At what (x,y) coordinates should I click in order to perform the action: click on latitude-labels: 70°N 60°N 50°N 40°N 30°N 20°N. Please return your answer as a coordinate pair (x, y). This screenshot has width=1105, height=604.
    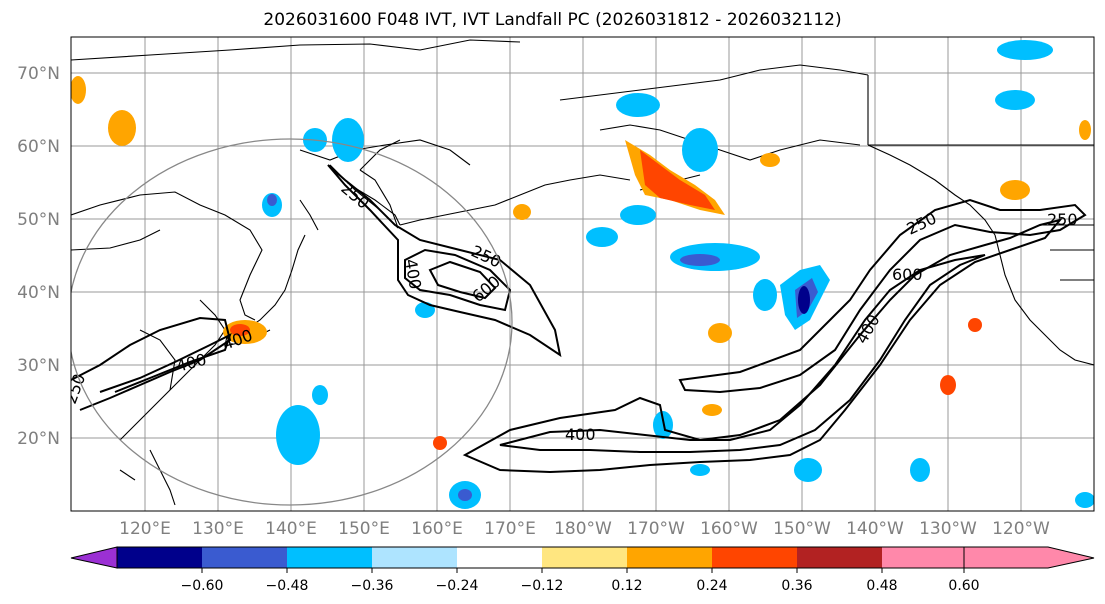
    Looking at the image, I should click on (38, 256).